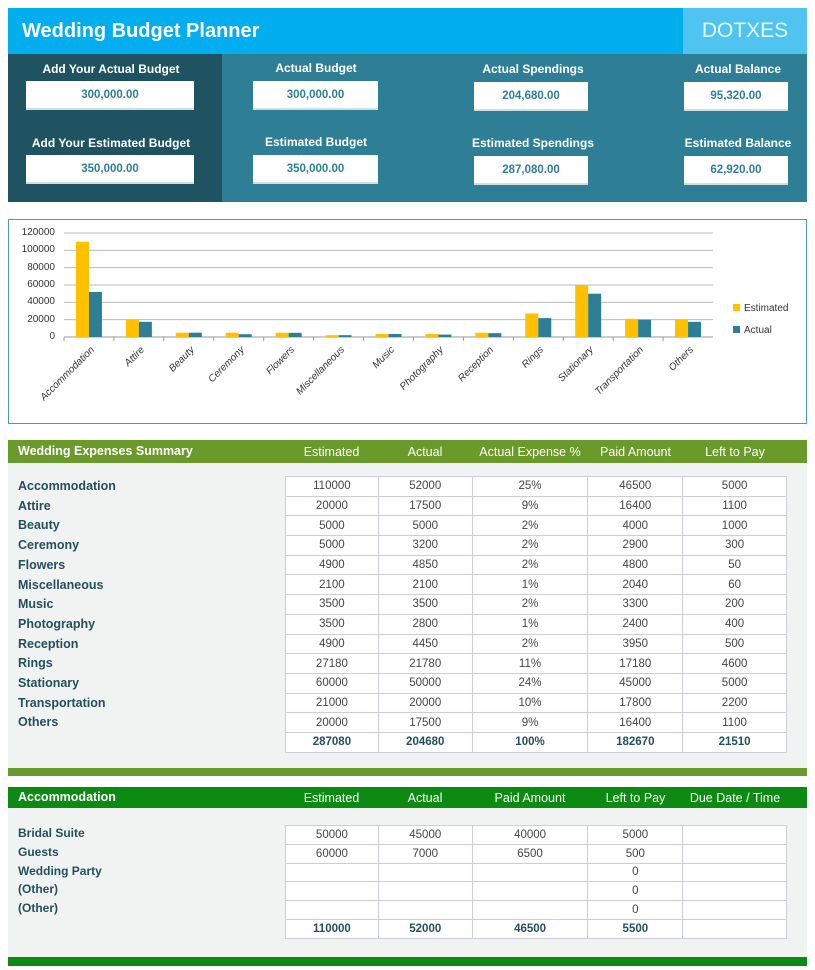 The height and width of the screenshot is (970, 815). Describe the element at coordinates (530, 835) in the screenshot. I see `table-cell: 40000` at that location.